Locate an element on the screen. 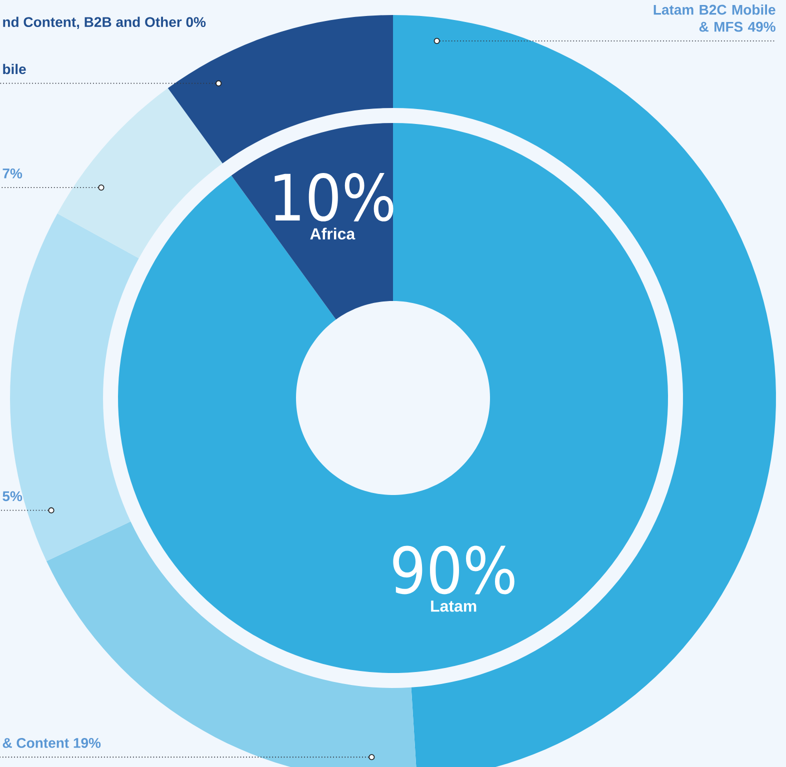  slice-label: Latam is located at coordinates (453, 606).